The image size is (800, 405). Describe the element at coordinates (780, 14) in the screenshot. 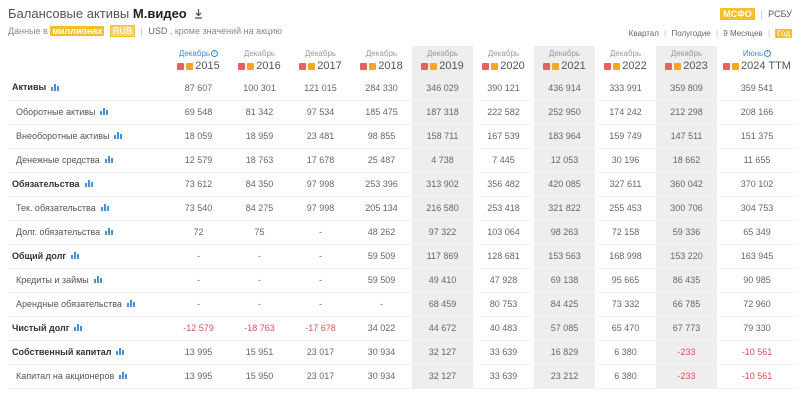

I see `standard-rsbu-button: РСБУ` at that location.